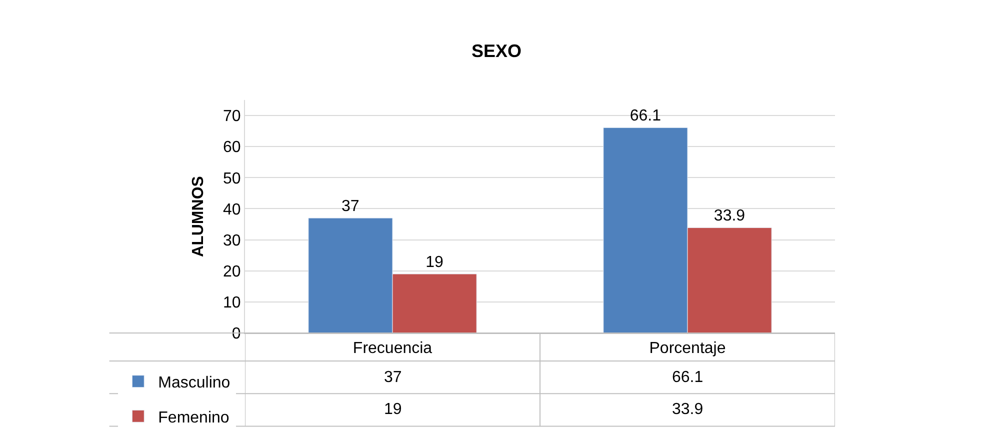 The width and height of the screenshot is (993, 445). I want to click on x-tick-label: Porcentaje, so click(687, 349).